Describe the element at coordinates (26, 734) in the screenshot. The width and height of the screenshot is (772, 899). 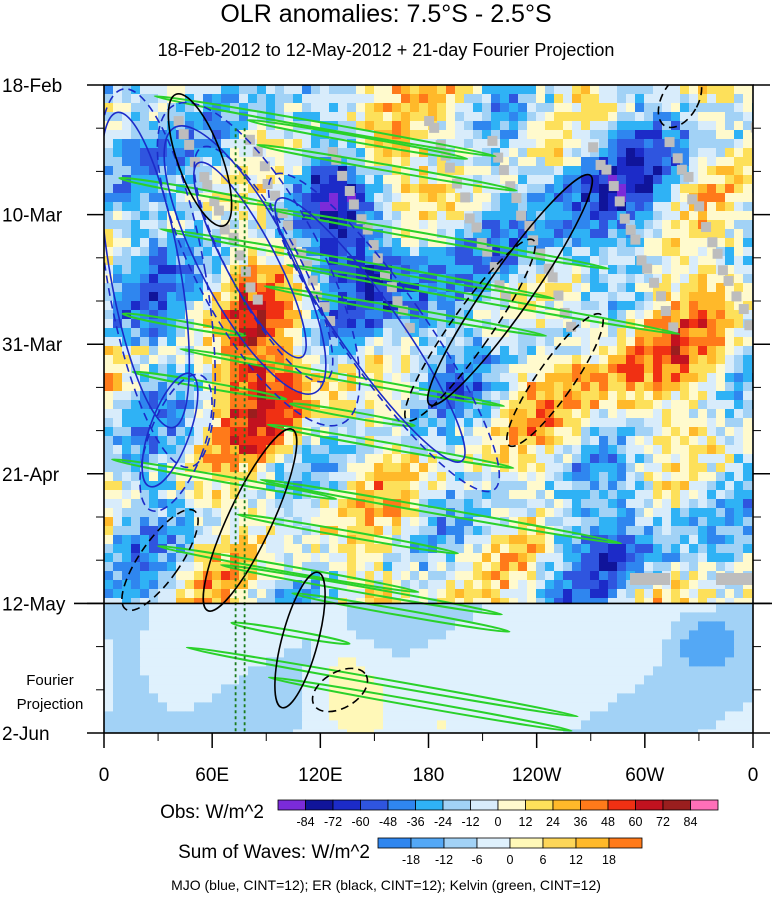
I see `y-tick-label: 2-Jun` at that location.